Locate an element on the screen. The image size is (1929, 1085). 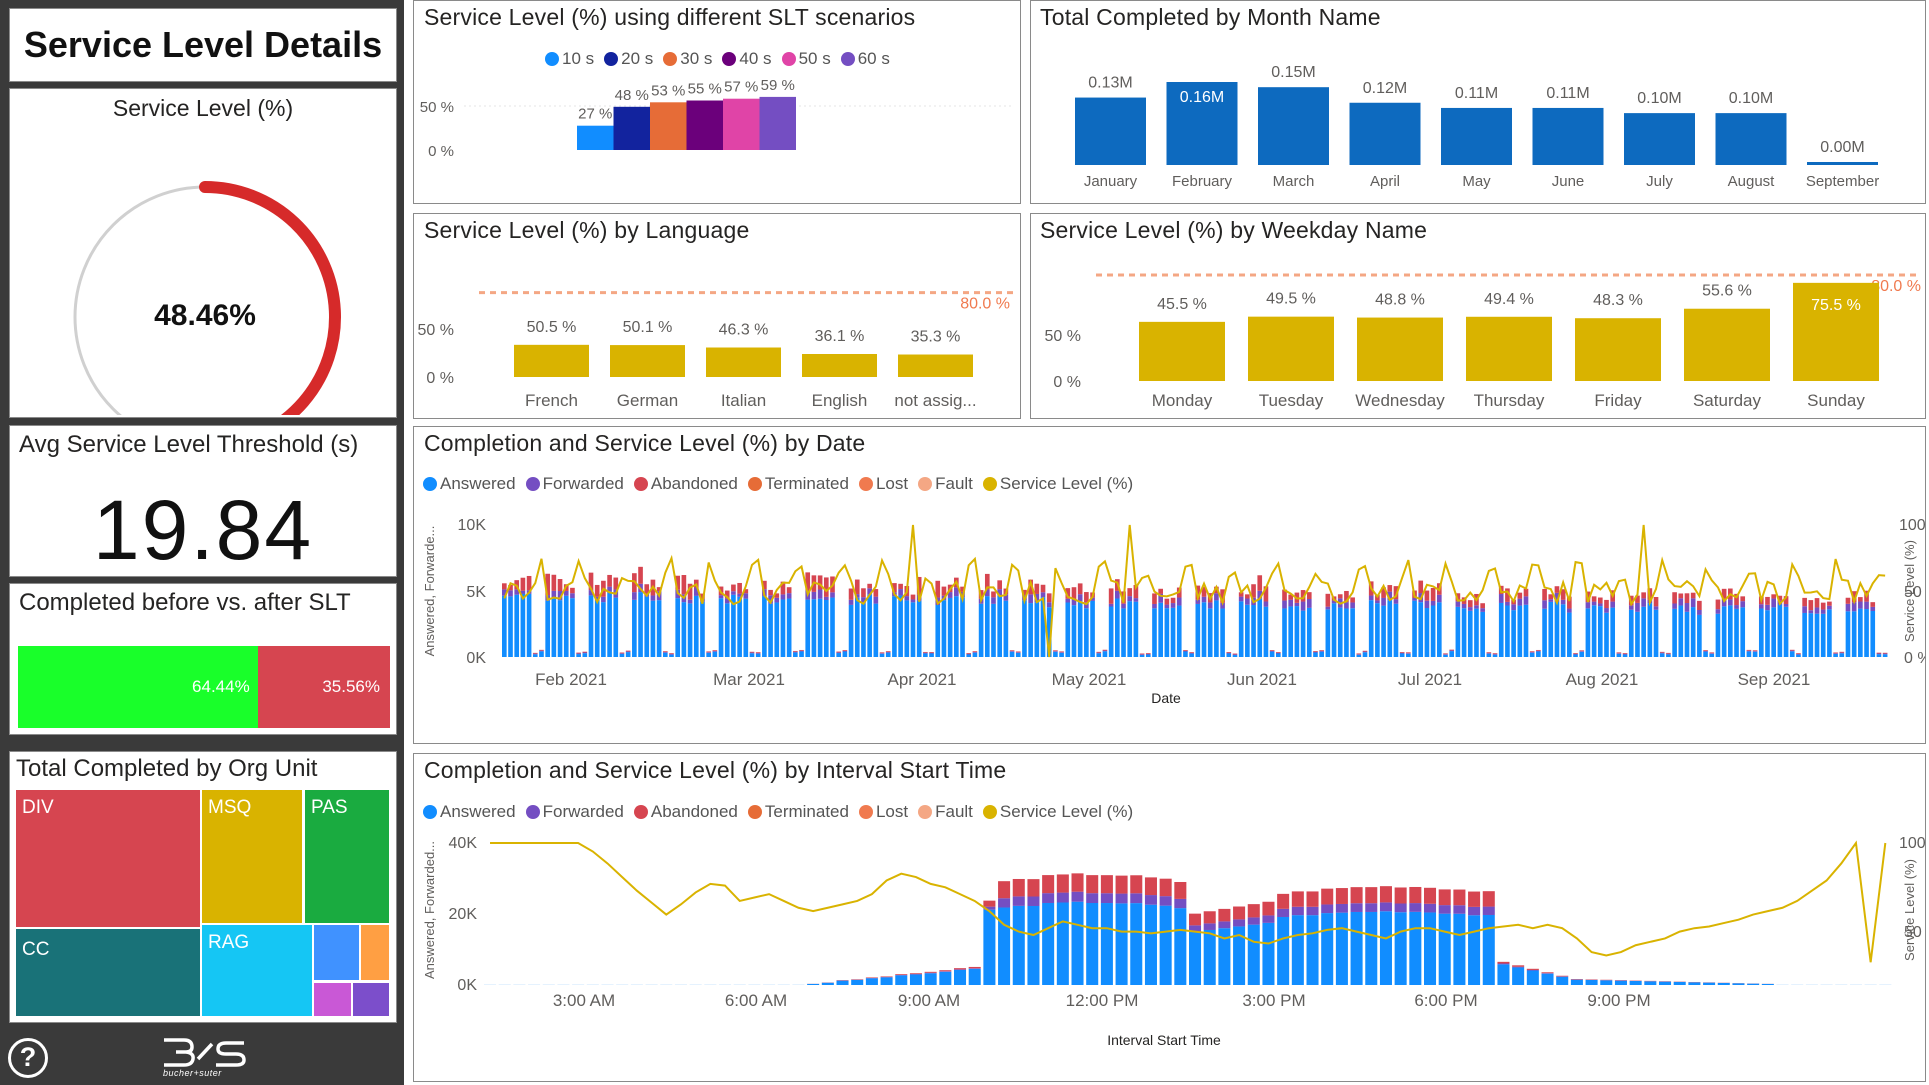
completed-before-slt-label: 64.44% is located at coordinates (221, 686).